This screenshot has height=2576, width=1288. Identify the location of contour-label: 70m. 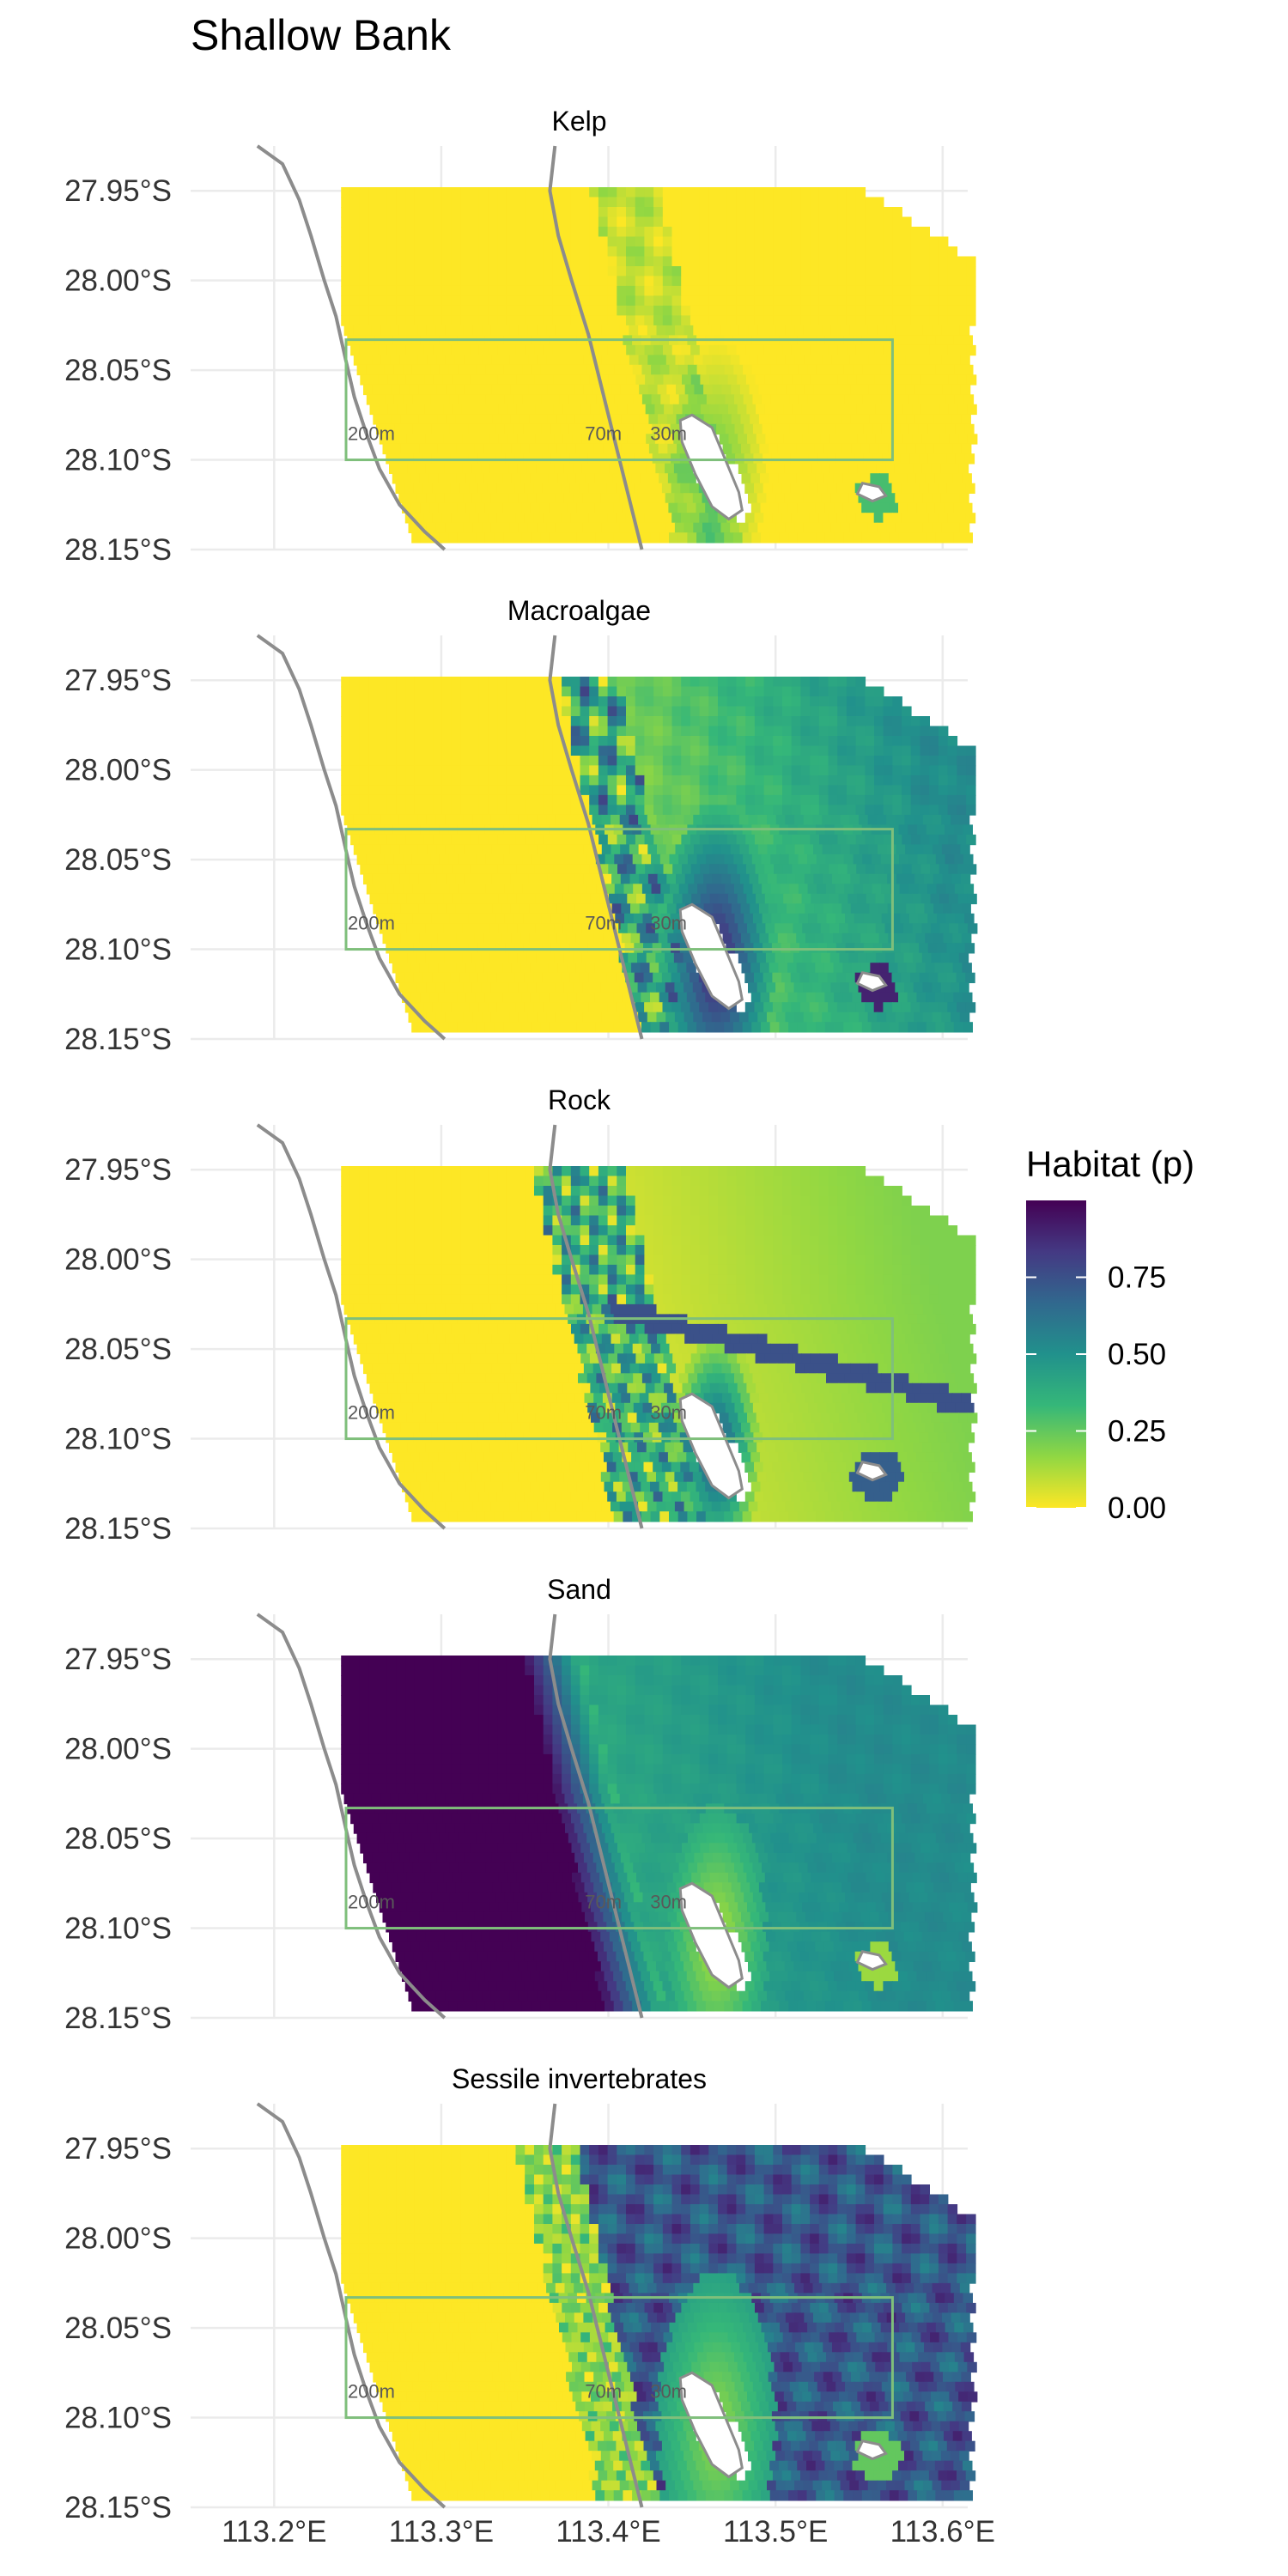
(603, 924).